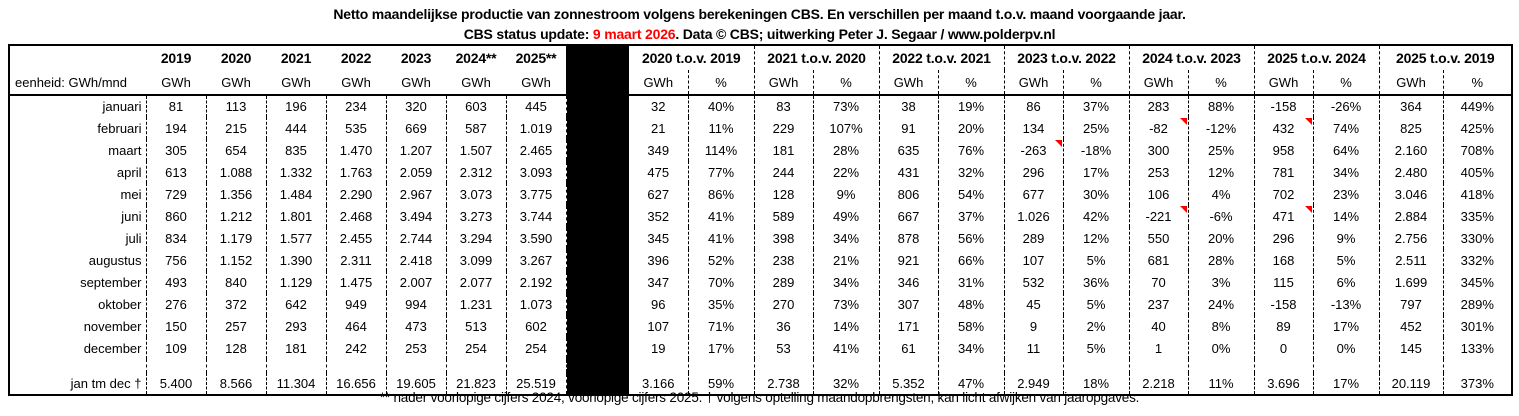 This screenshot has width=1519, height=416. Describe the element at coordinates (846, 216) in the screenshot. I see `diff-pct-cell: 49%` at that location.